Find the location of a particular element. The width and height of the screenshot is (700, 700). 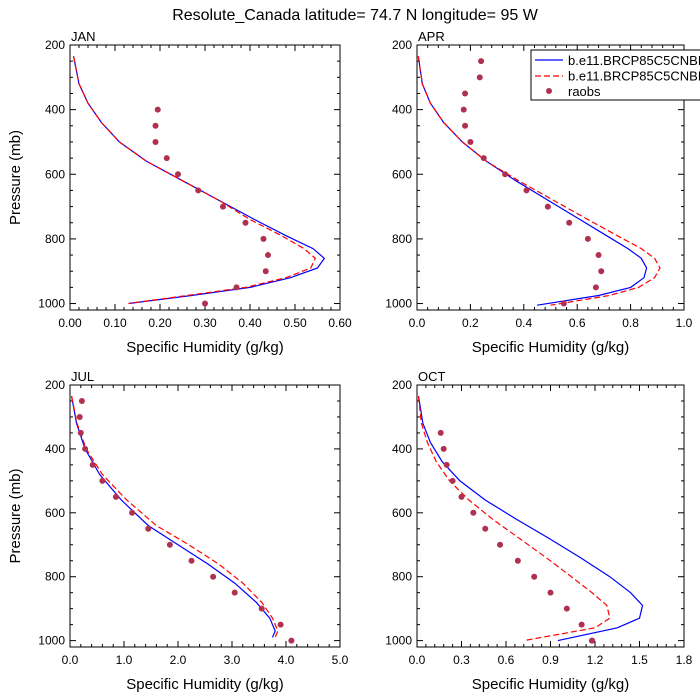

x-tick-label: 0.8 is located at coordinates (630, 323).